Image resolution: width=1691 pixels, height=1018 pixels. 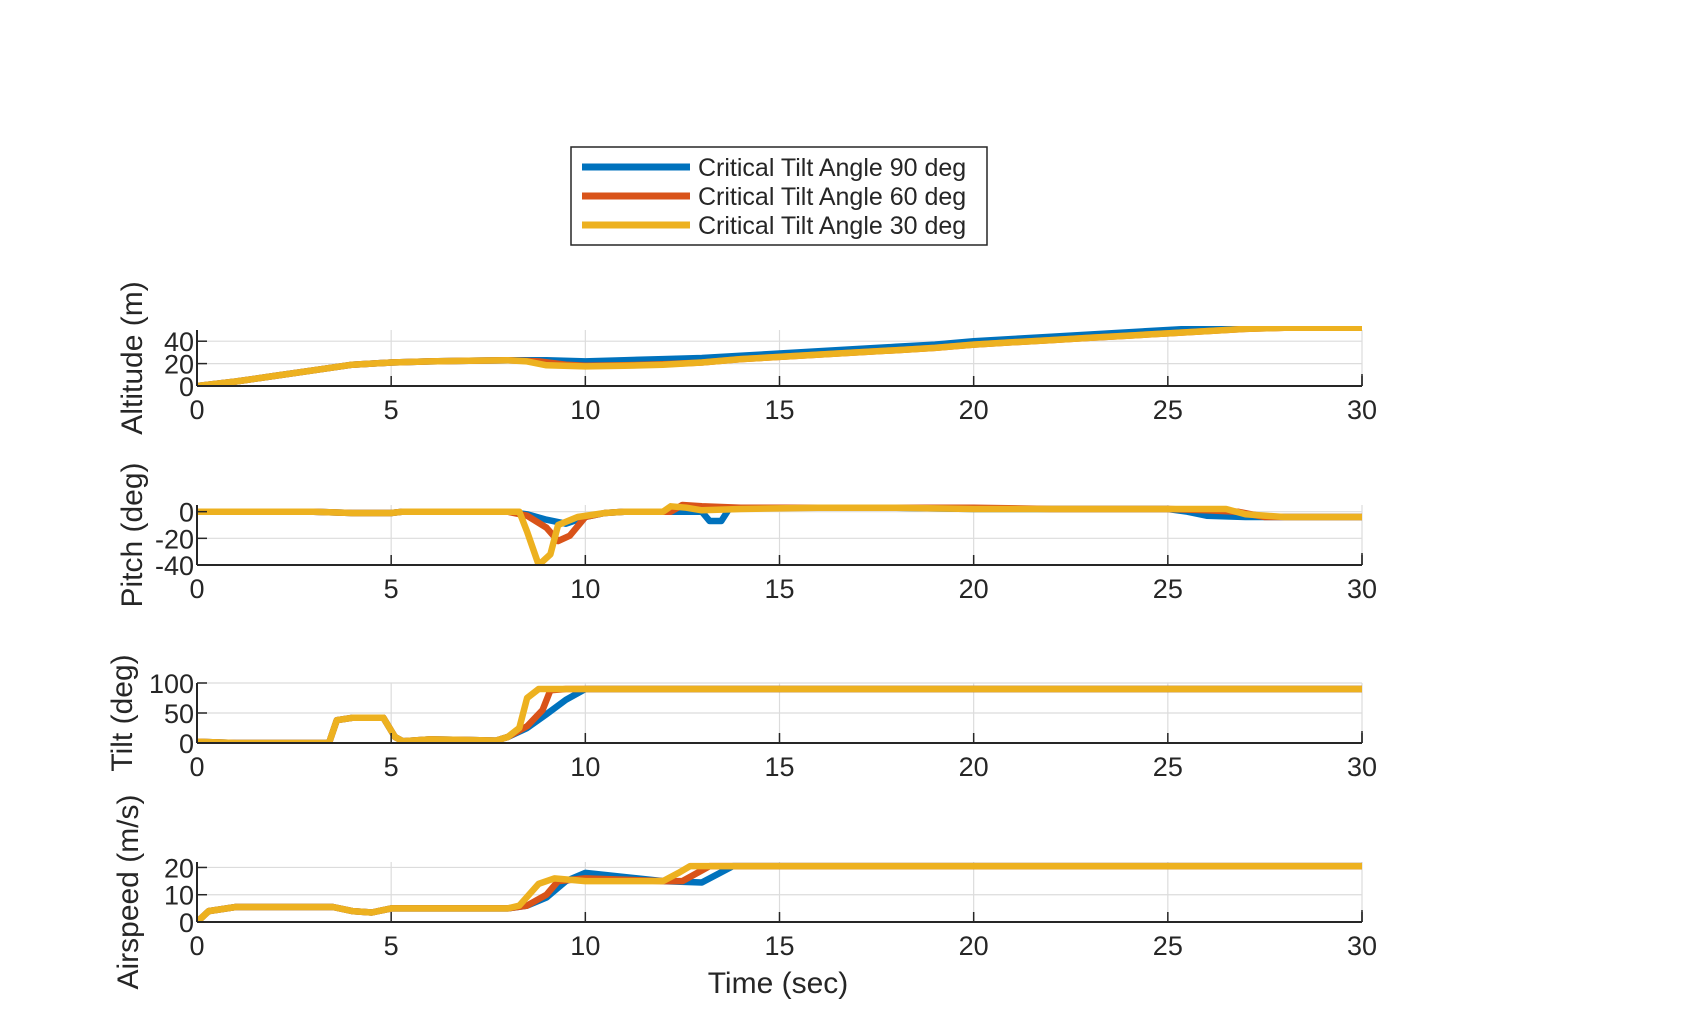 I want to click on legend-entry-3: Critical Tilt Angle 30 deg, so click(x=774, y=226).